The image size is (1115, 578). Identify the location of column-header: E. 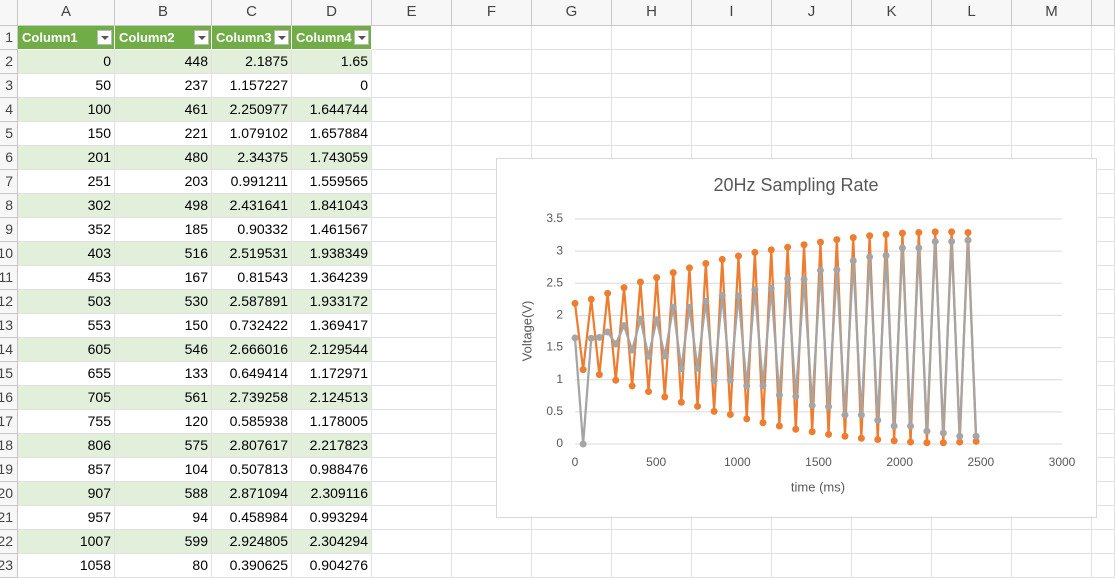
(412, 13).